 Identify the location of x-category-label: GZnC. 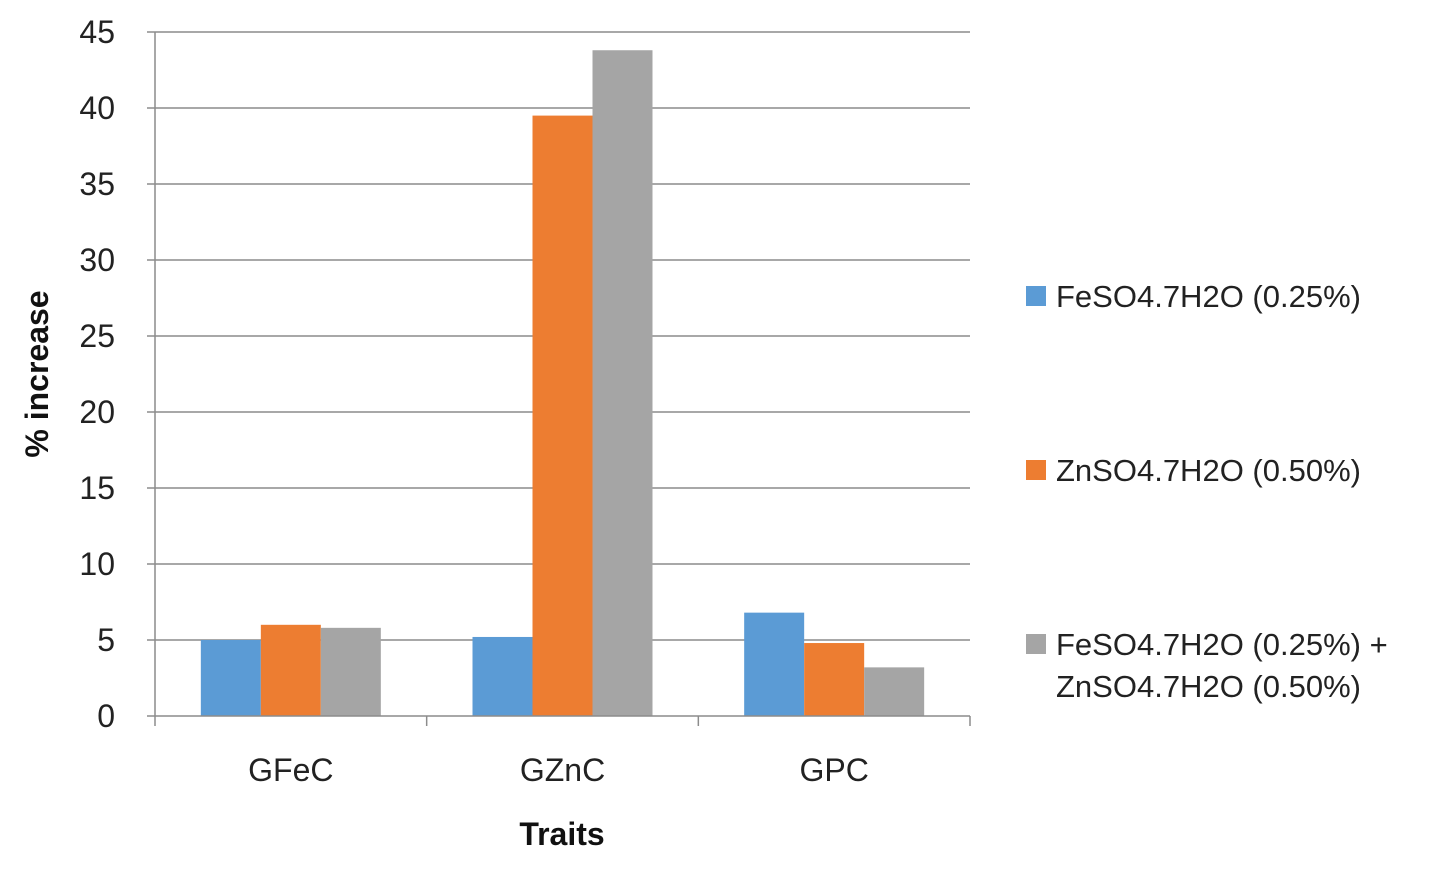
(562, 770).